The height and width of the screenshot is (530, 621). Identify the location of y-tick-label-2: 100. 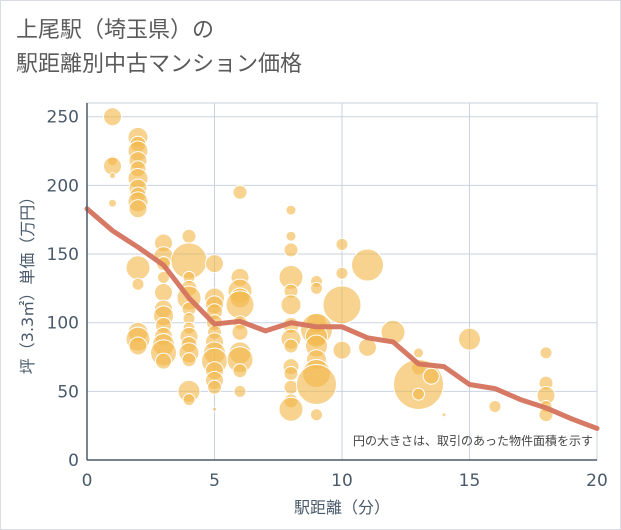
(63, 324).